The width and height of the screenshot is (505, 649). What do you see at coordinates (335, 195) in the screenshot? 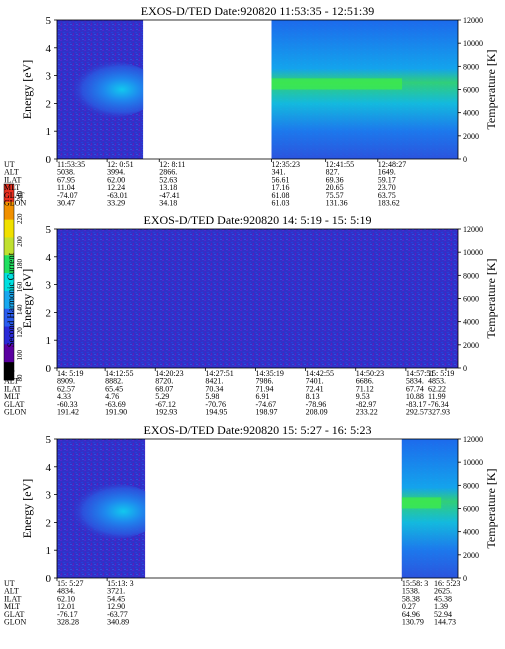
I see `orbit-cell: 75.57` at bounding box center [335, 195].